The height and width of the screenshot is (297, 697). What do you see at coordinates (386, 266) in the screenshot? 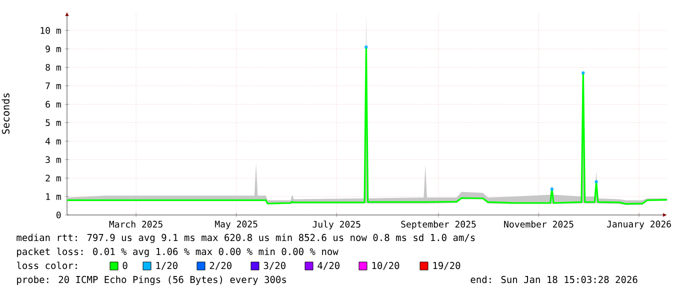
I see `legend-label: 10/20` at bounding box center [386, 266].